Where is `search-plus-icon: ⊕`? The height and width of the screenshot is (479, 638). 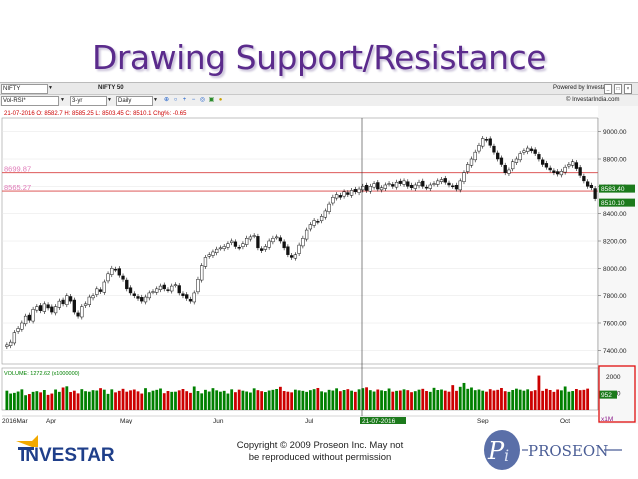 search-plus-icon: ⊕ is located at coordinates (166, 100).